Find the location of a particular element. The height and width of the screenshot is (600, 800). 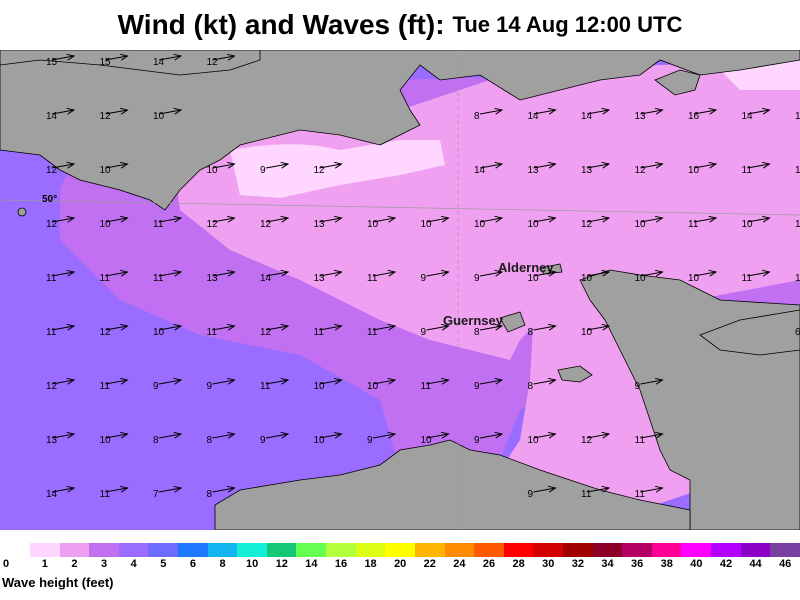

land-wales is located at coordinates (130, 63).